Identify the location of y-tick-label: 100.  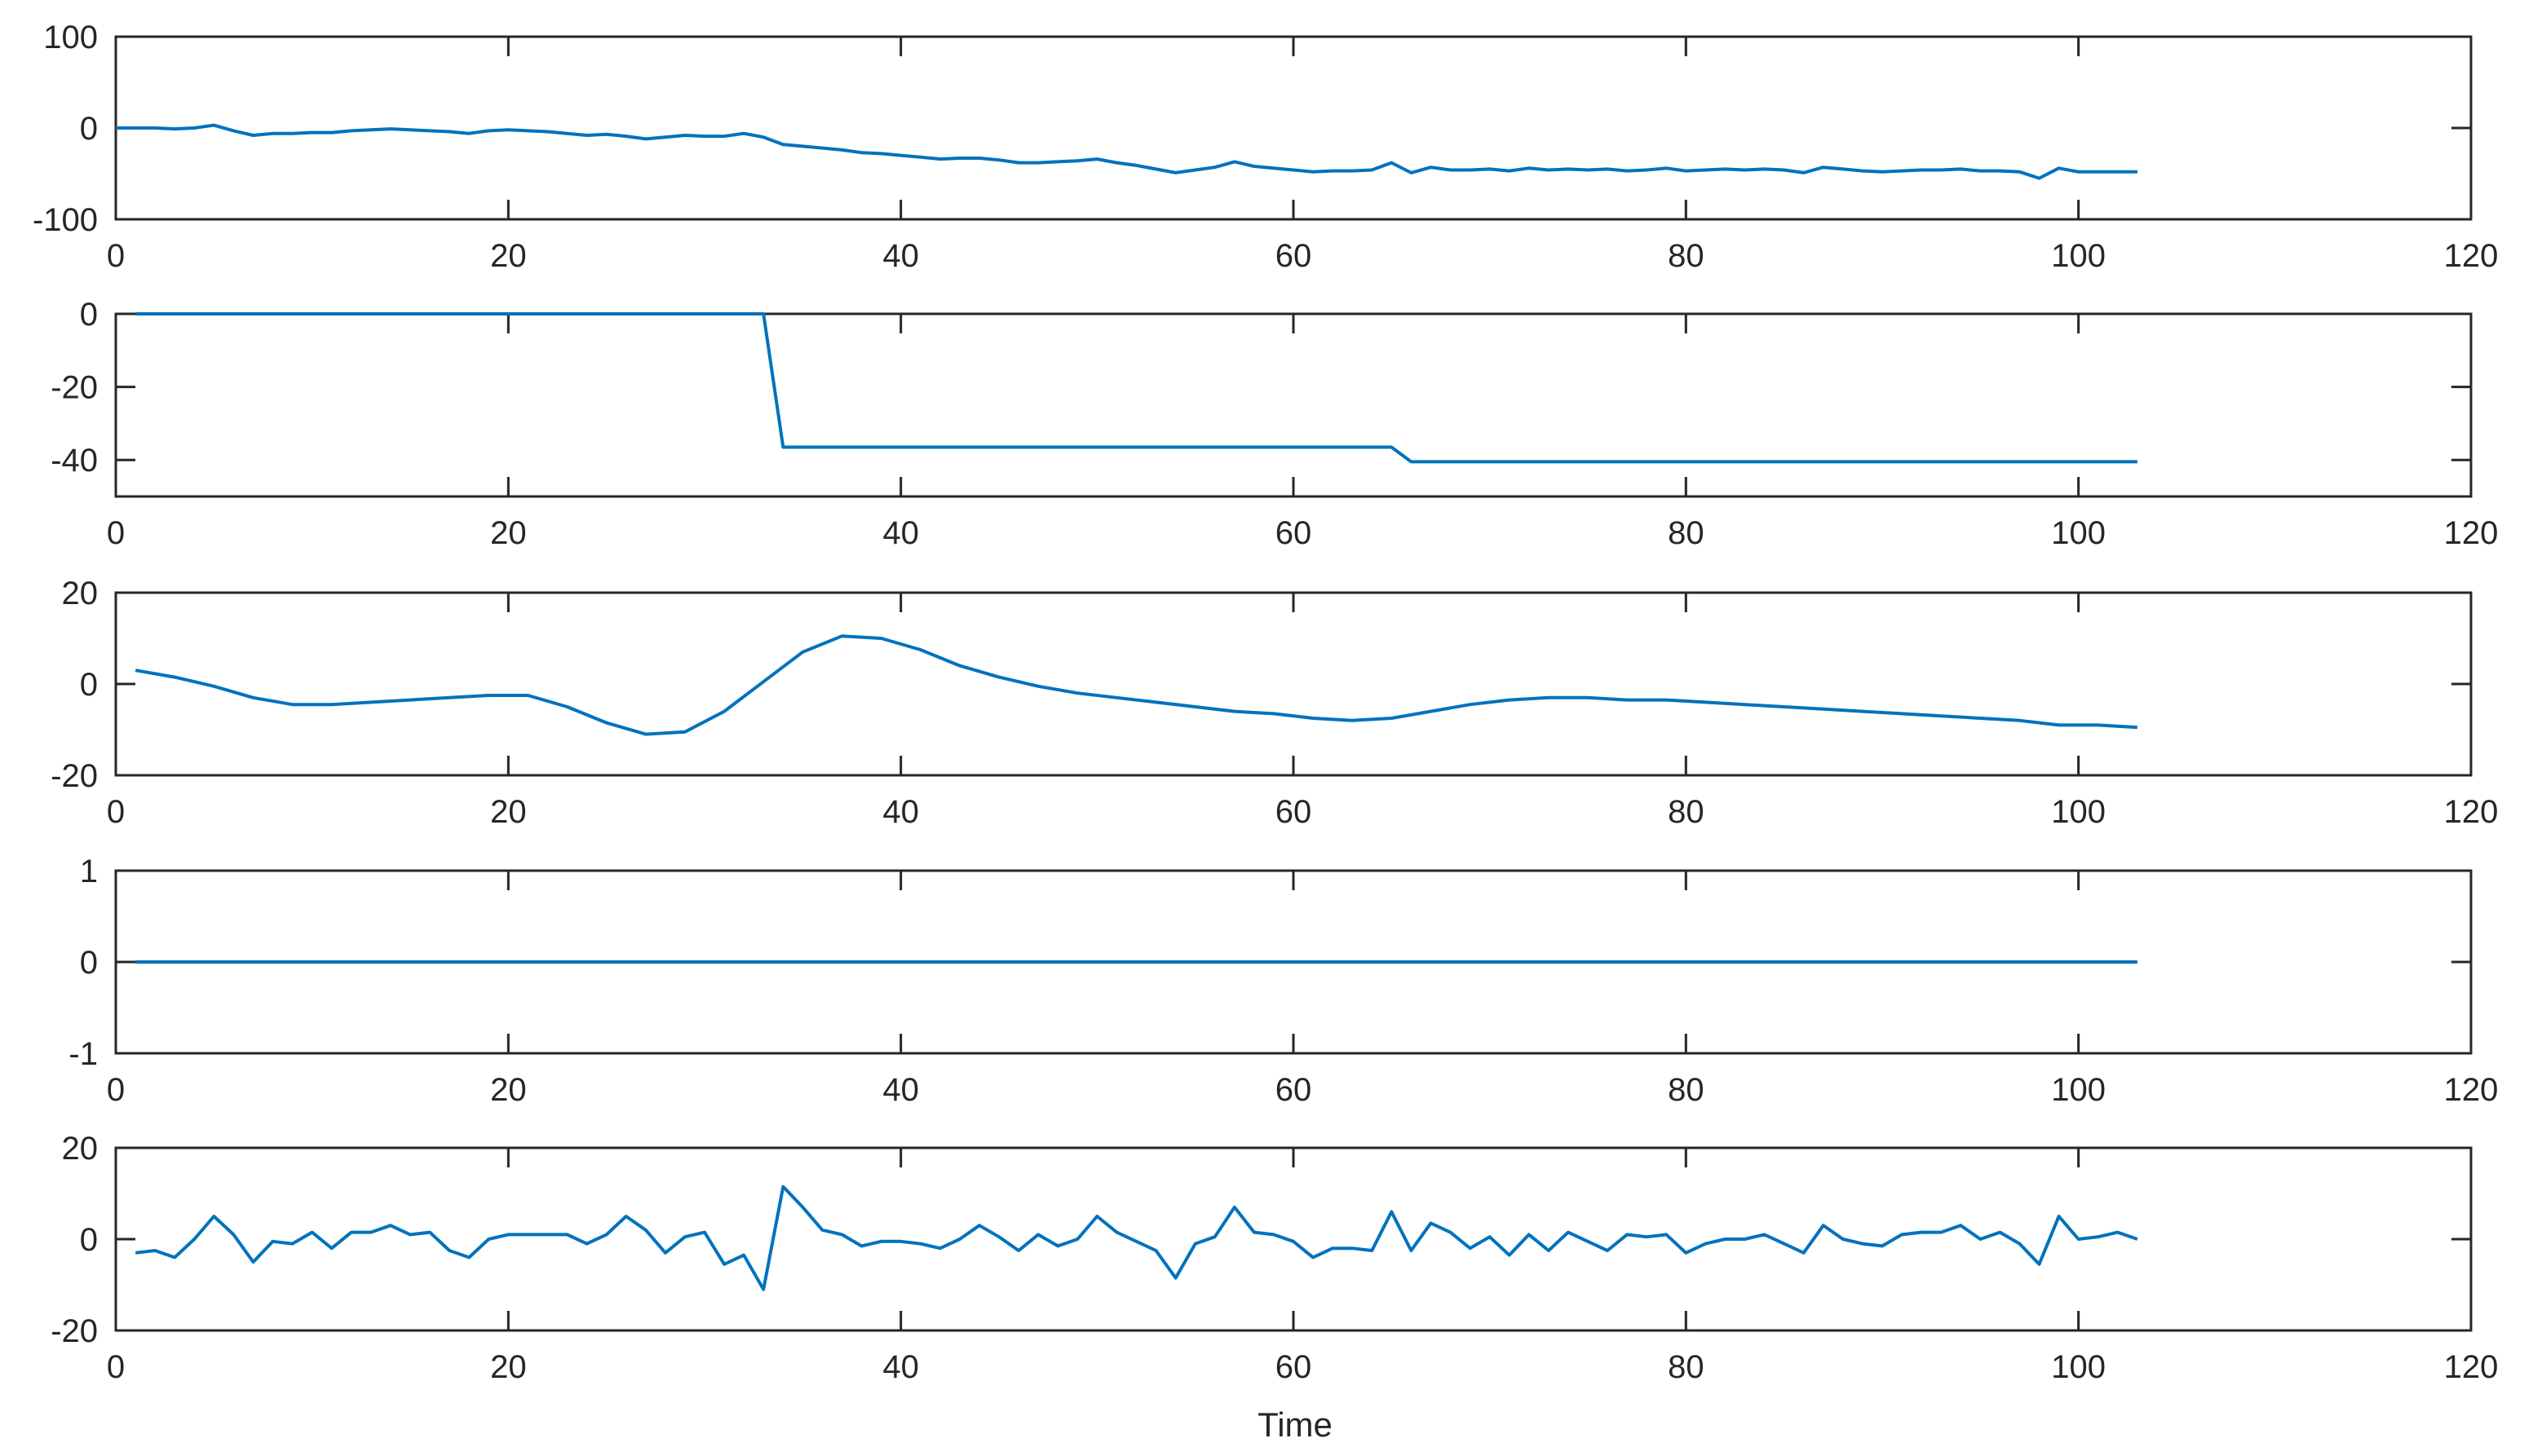
(70, 37).